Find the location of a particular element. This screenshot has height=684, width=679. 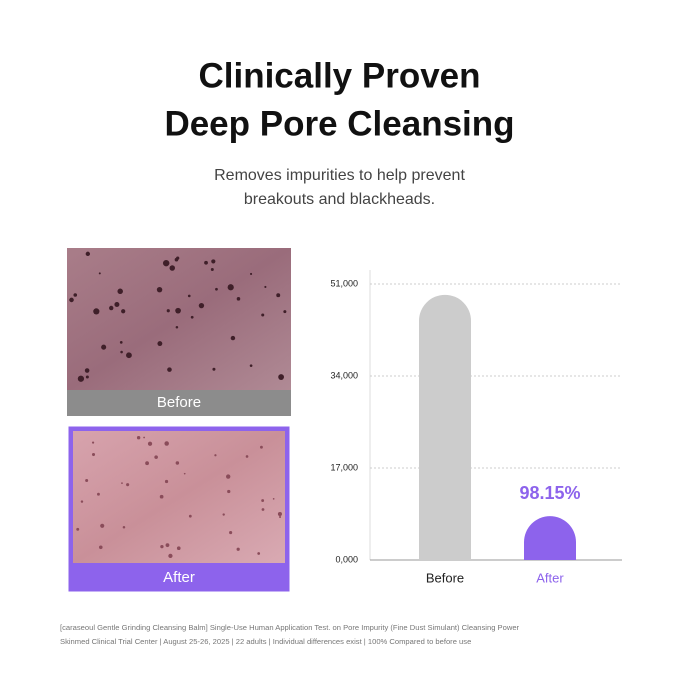

x-tick-label: After is located at coordinates (550, 577).